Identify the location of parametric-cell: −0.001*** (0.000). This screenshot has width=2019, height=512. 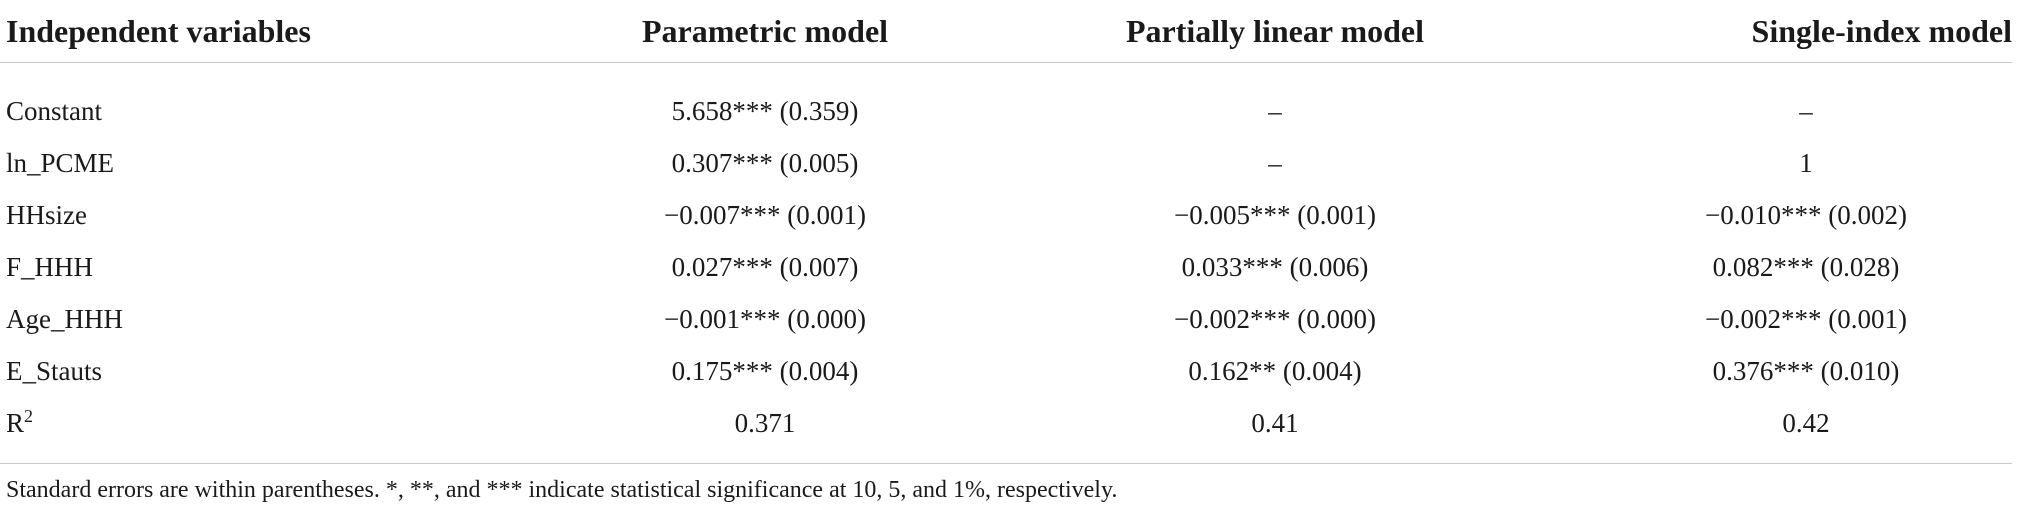
(765, 318).